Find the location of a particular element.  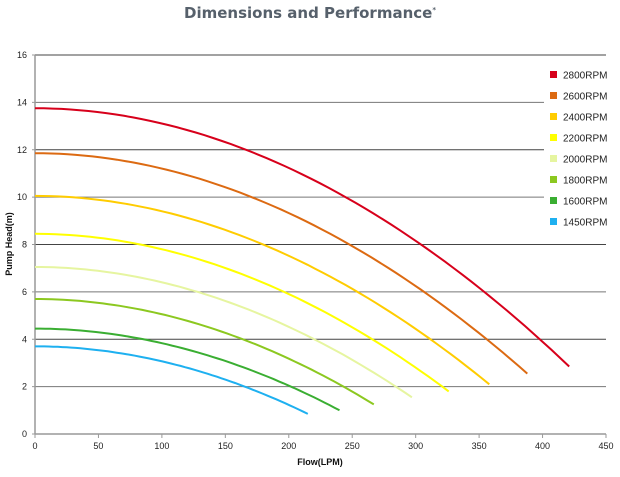

x-tick-label: 0 is located at coordinates (34, 446).